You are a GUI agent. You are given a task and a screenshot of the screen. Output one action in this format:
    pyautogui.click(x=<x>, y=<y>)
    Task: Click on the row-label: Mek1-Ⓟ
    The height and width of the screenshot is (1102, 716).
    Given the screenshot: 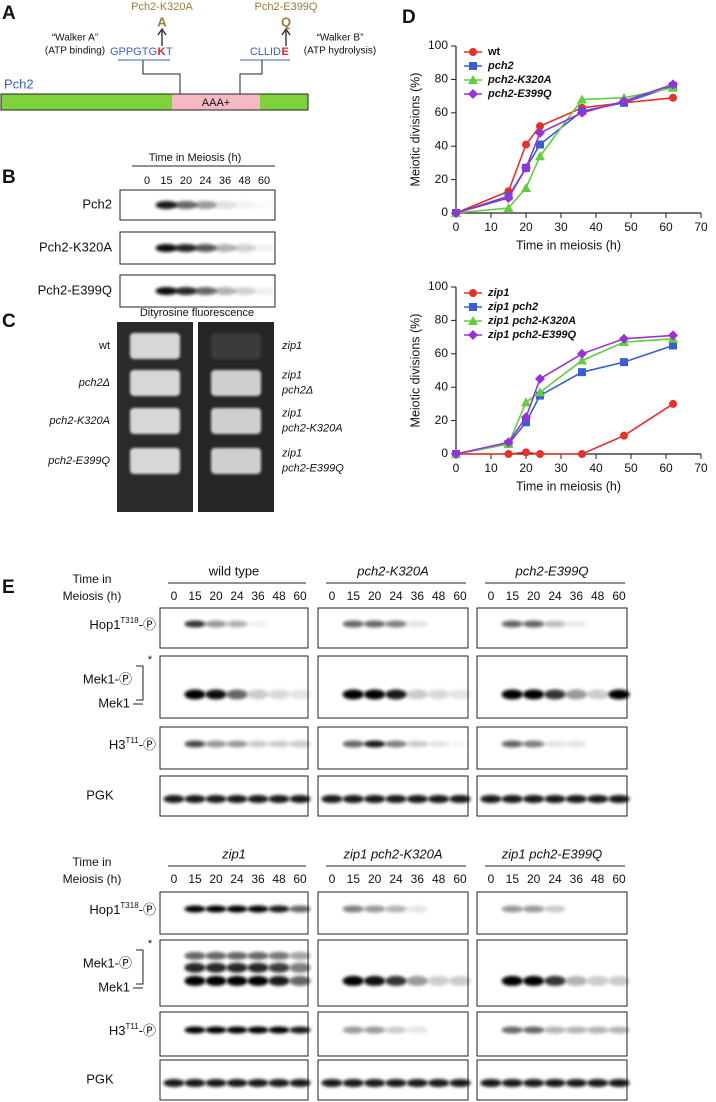 What is the action you would take?
    pyautogui.click(x=107, y=678)
    